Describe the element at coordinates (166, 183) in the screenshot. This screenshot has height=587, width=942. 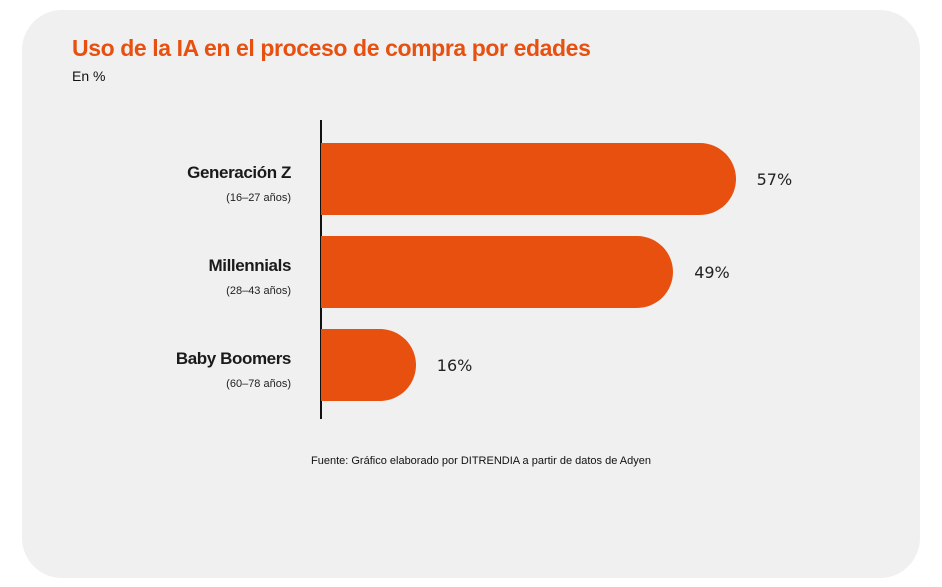
I see `category-label: Generación Z (16–27 años)` at that location.